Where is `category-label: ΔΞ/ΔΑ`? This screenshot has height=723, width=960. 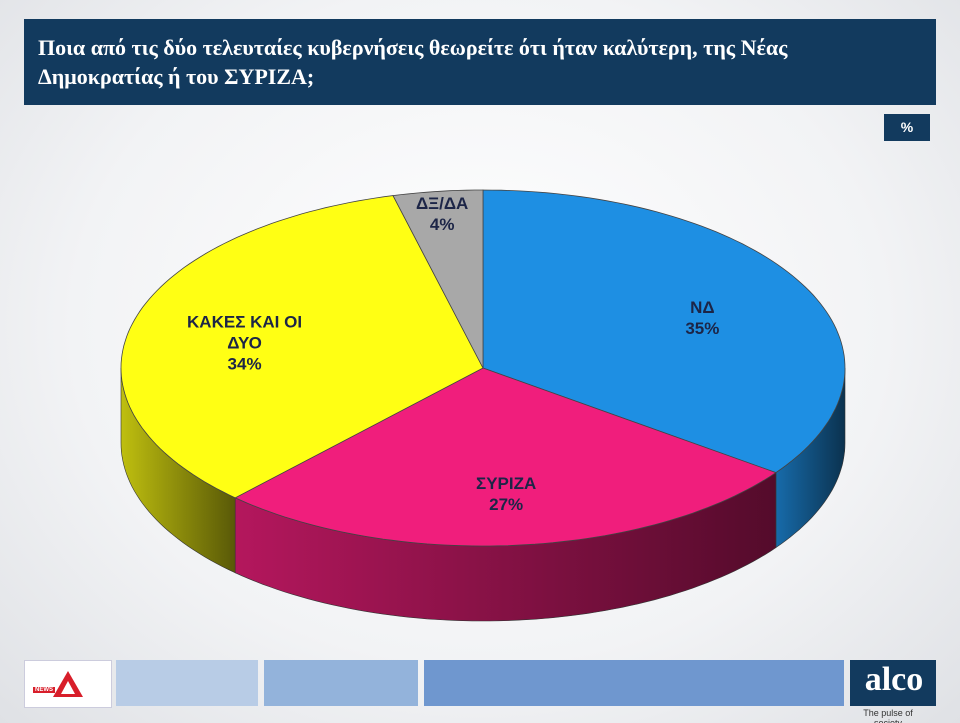
category-label: ΔΞ/ΔΑ is located at coordinates (442, 204).